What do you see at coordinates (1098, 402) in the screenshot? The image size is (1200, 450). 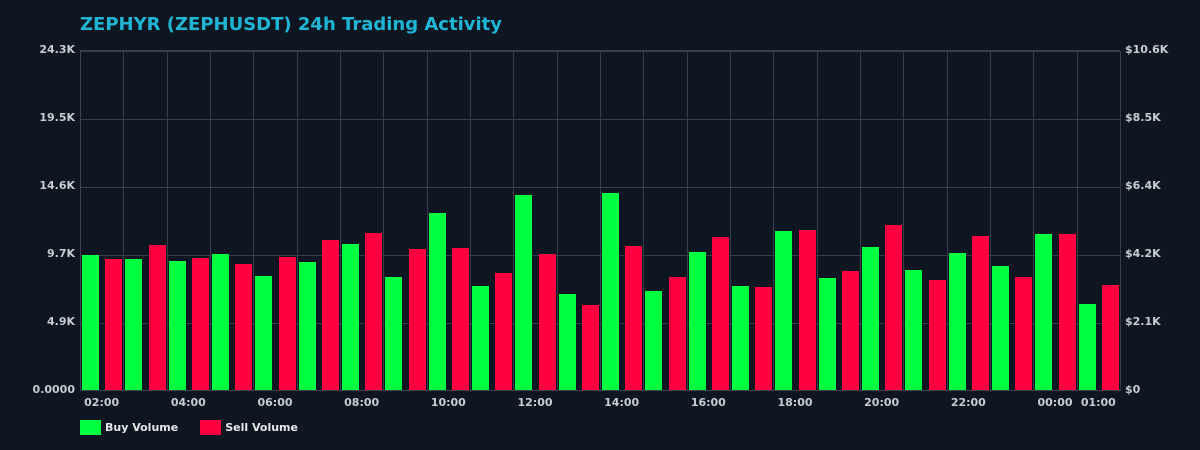 I see `x-tick-label: 01:00` at bounding box center [1098, 402].